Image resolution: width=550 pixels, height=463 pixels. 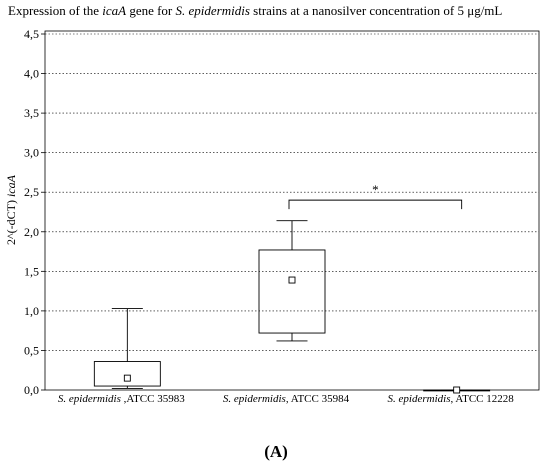 What do you see at coordinates (11, 221) in the screenshot?
I see `text-part: 2^(-dCT)` at bounding box center [11, 221].